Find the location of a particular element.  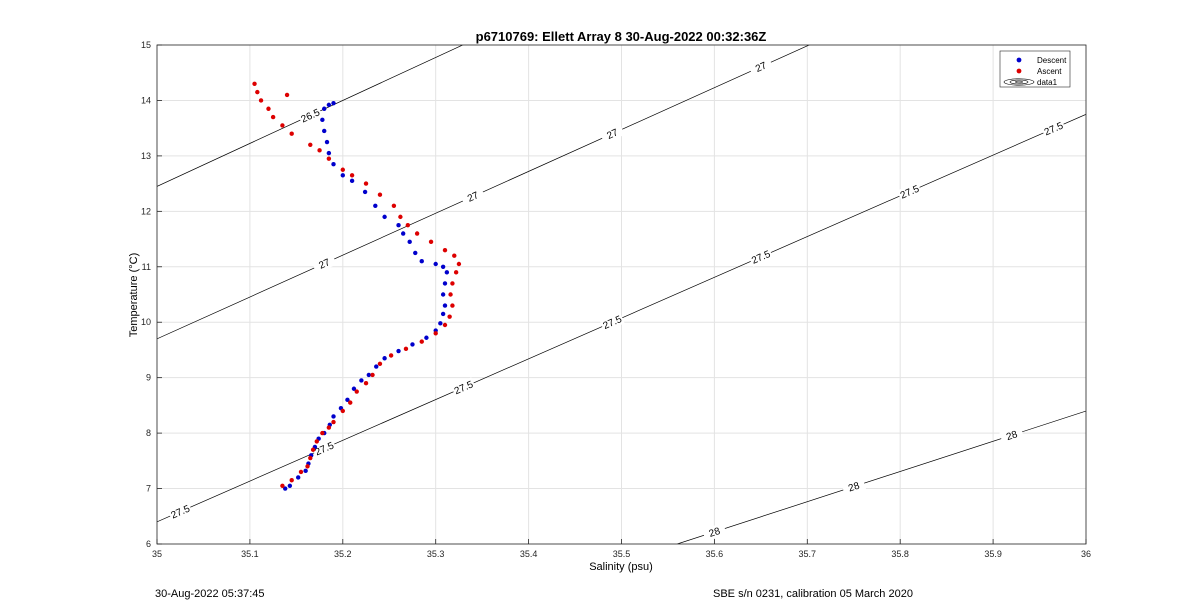

y-tick-label: 8 is located at coordinates (148, 433).